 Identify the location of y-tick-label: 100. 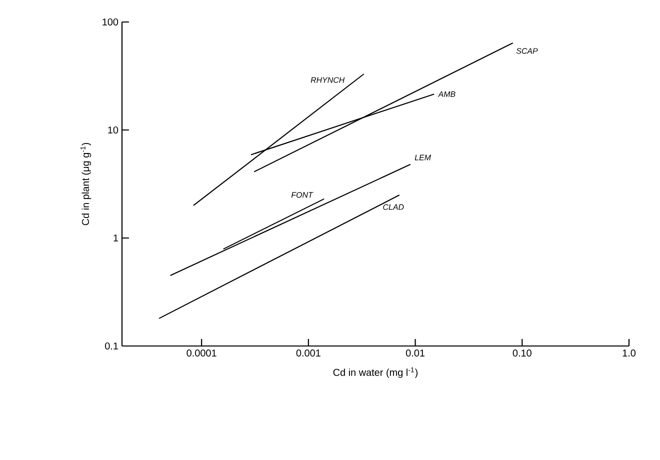
(110, 22).